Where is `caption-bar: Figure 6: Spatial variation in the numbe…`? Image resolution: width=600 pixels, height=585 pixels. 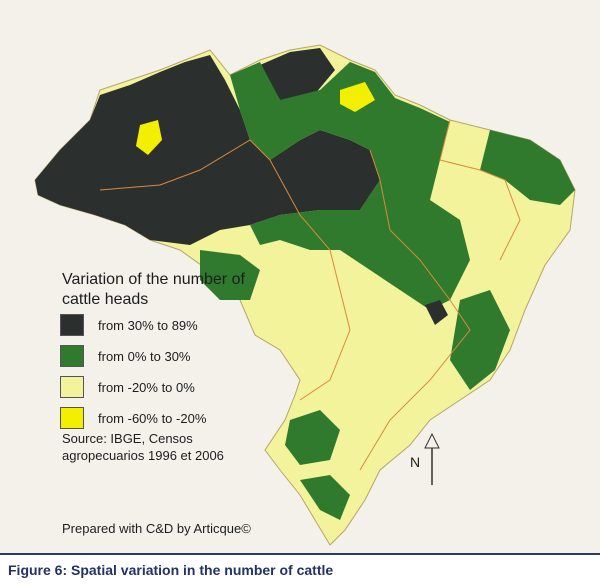
caption-bar: Figure 6: Spatial variation in the numbe… is located at coordinates (300, 569).